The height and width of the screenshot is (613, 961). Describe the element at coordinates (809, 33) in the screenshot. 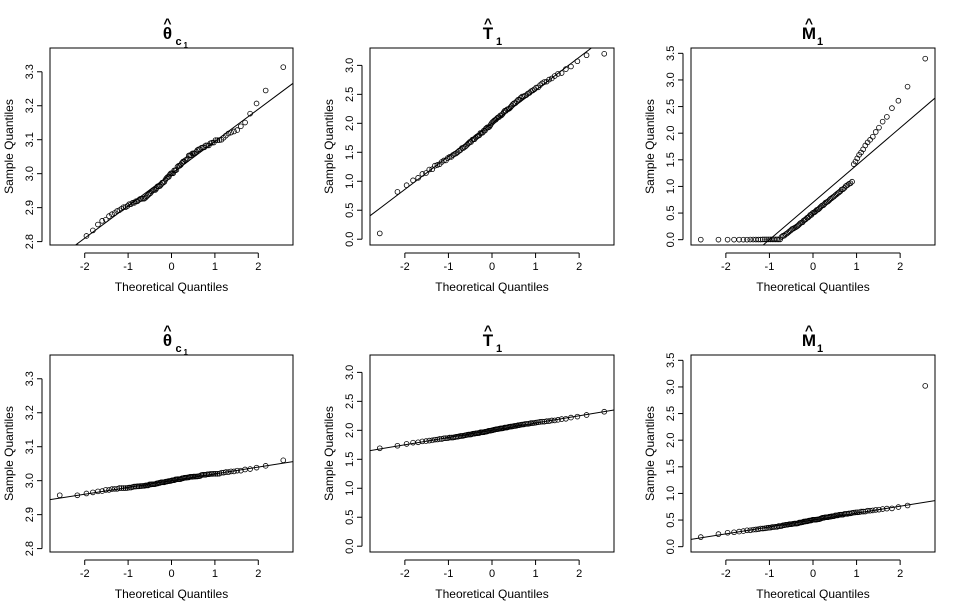

I see `title-symbol: M` at that location.